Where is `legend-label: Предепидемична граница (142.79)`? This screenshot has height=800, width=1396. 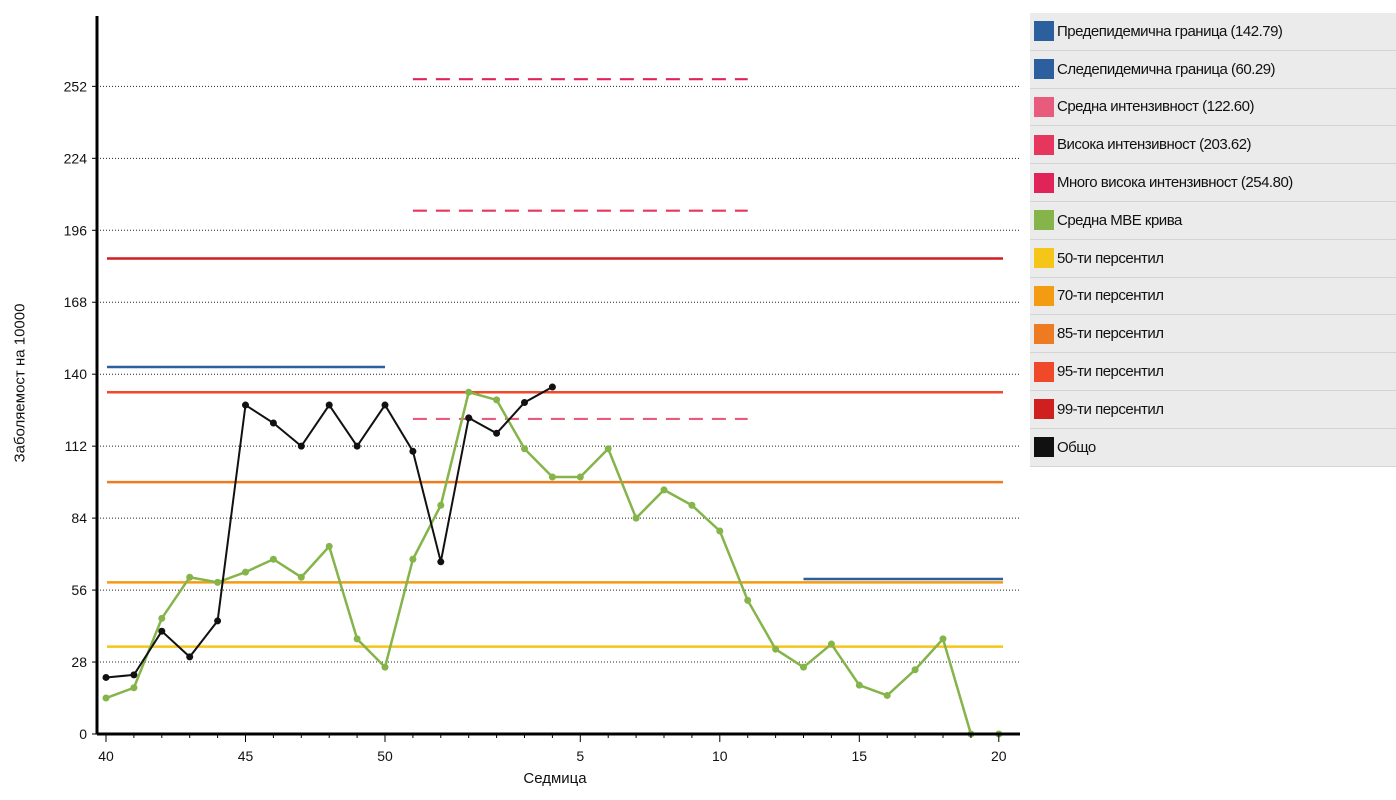 legend-label: Предепидемична граница (142.79) is located at coordinates (1170, 31).